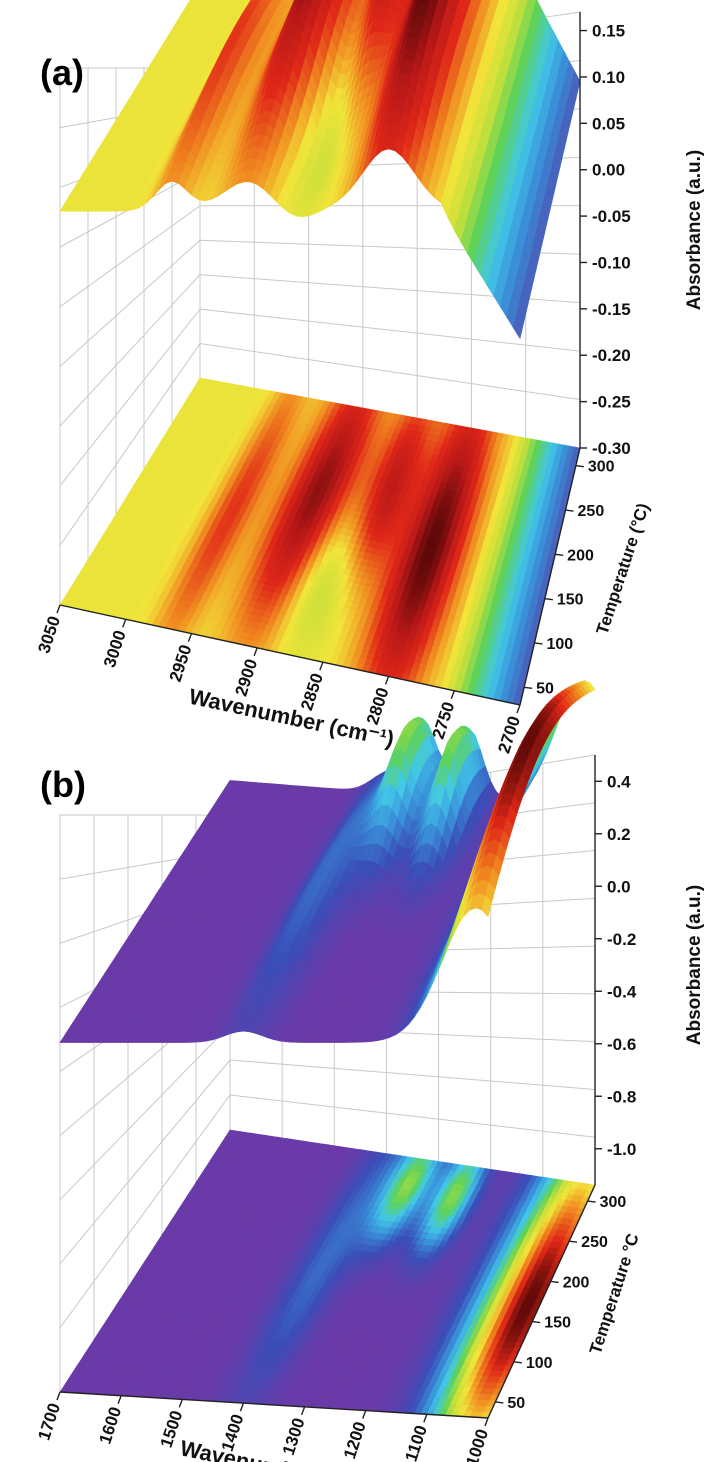 The width and height of the screenshot is (718, 1462). I want to click on z-ticks: -1.0 -0.8 -0.6 -0.4 -0.2 0.0 0.2 0.4, so click(616, 965).